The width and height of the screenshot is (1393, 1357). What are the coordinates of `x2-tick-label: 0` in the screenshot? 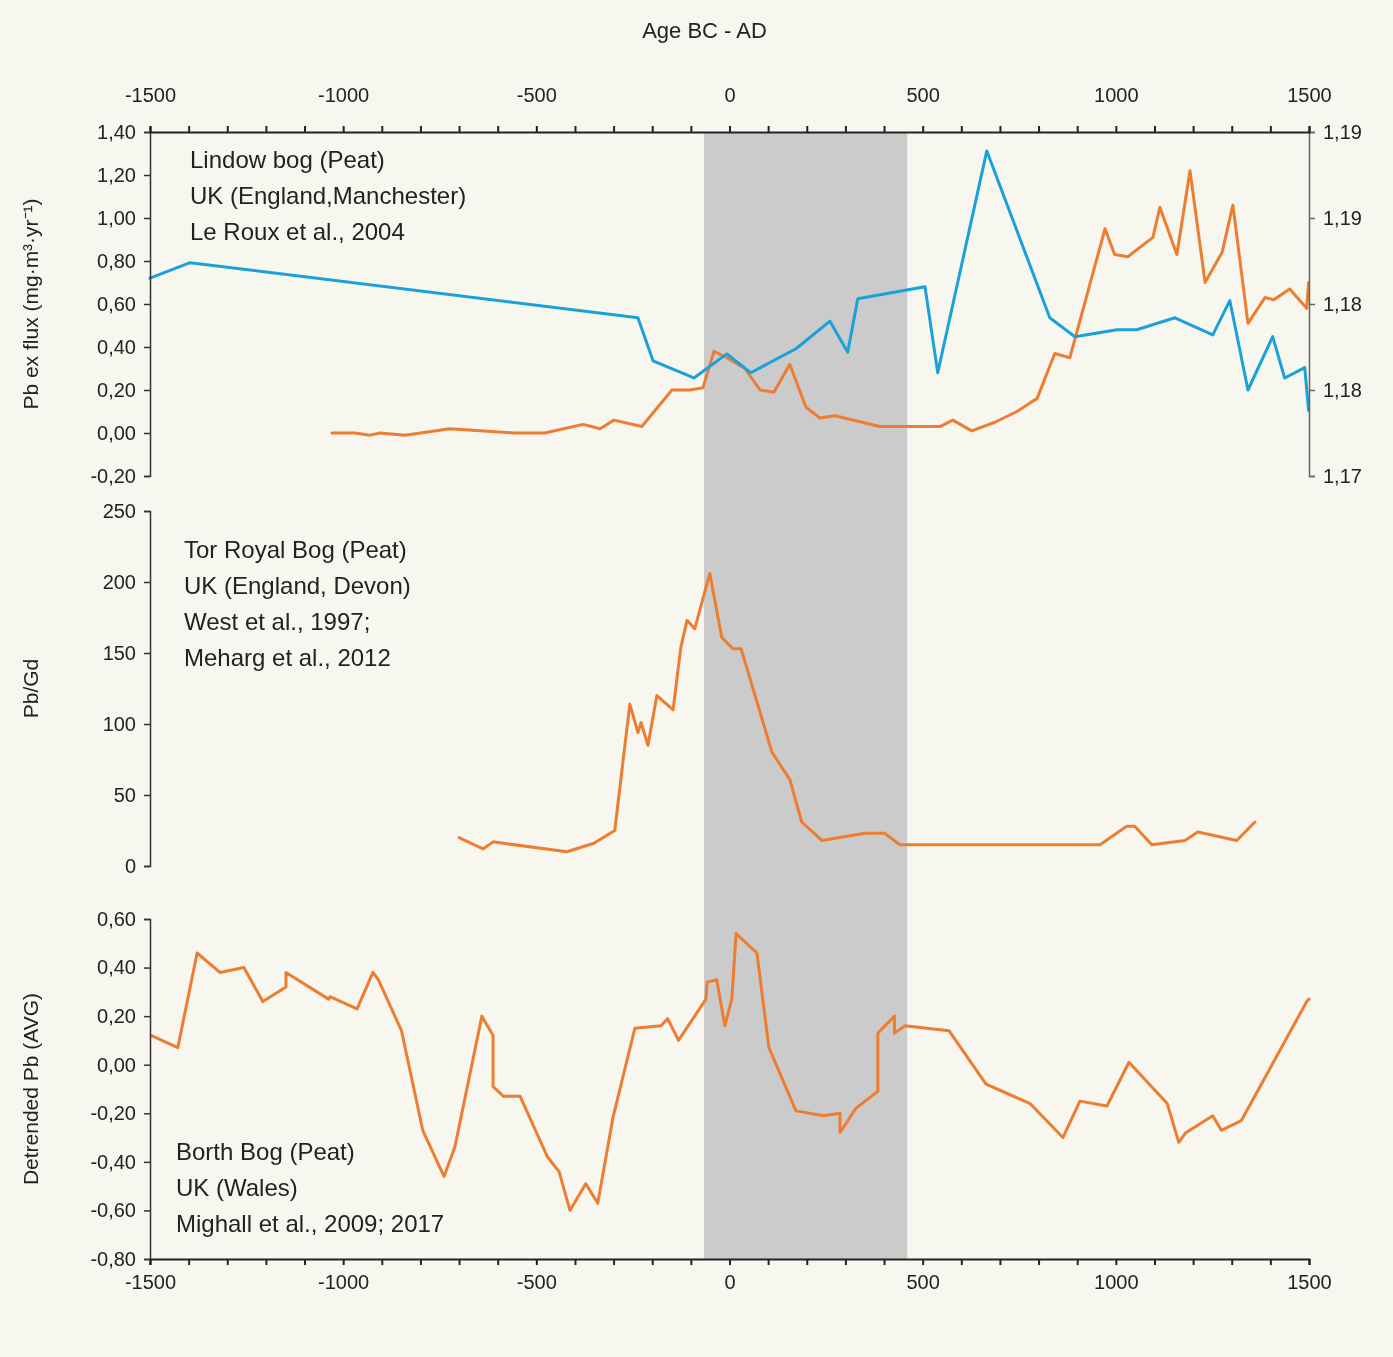 It's located at (730, 95).